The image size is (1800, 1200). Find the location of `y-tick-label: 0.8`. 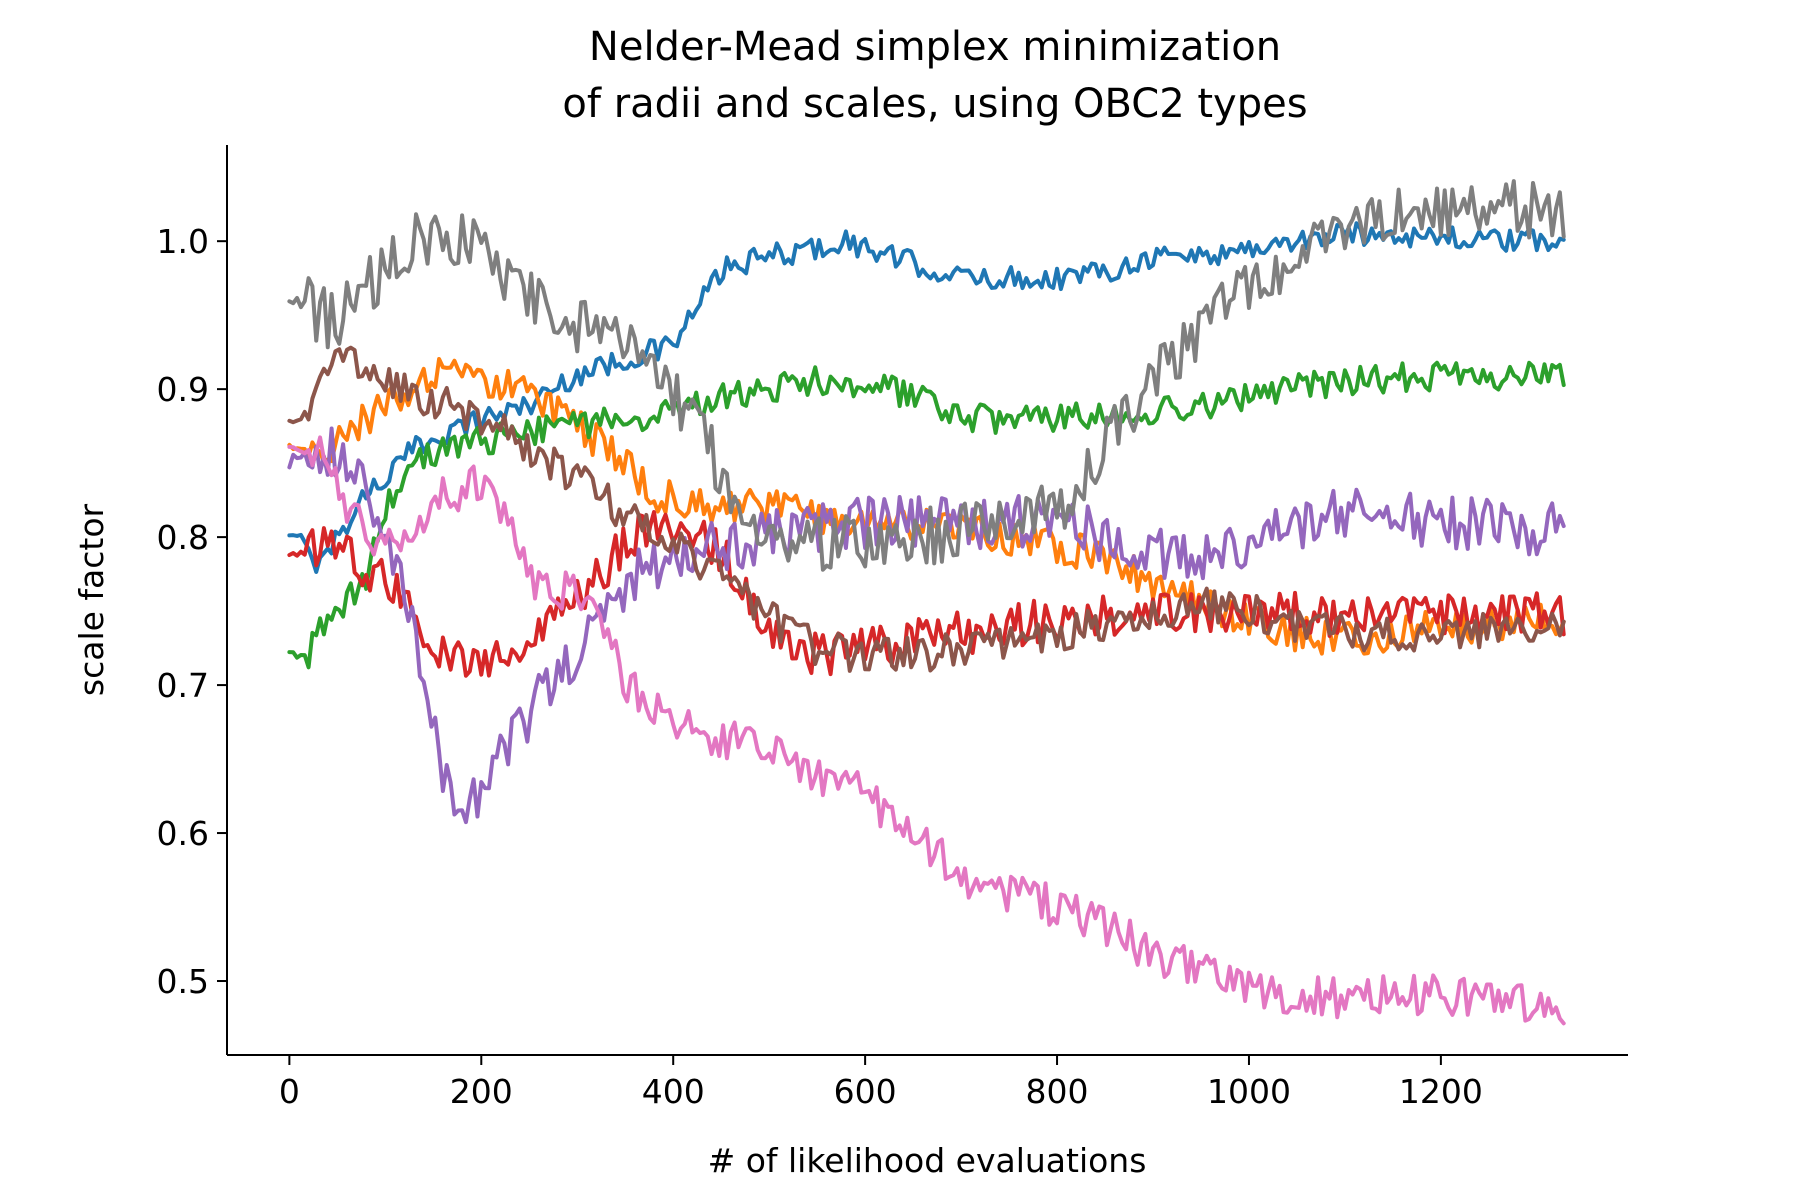

y-tick-label: 0.8 is located at coordinates (183, 537).